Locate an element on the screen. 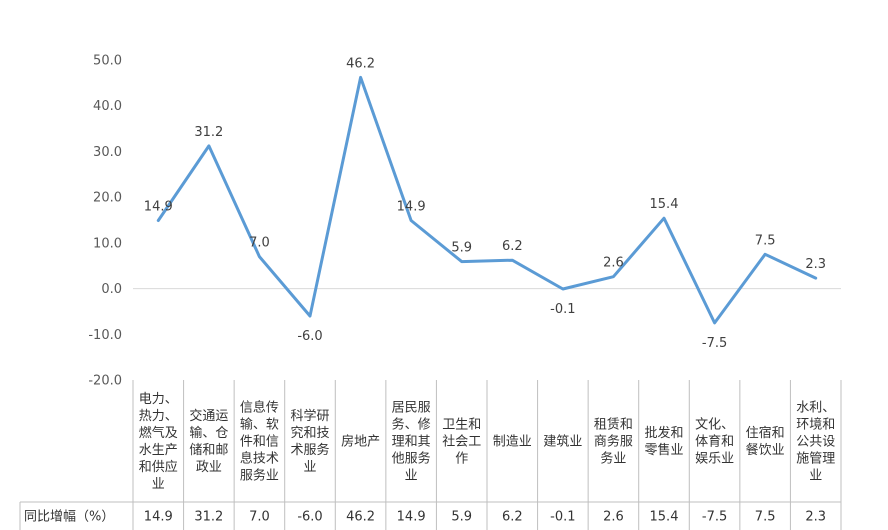  y-tick-label: 40.0 is located at coordinates (107, 106).